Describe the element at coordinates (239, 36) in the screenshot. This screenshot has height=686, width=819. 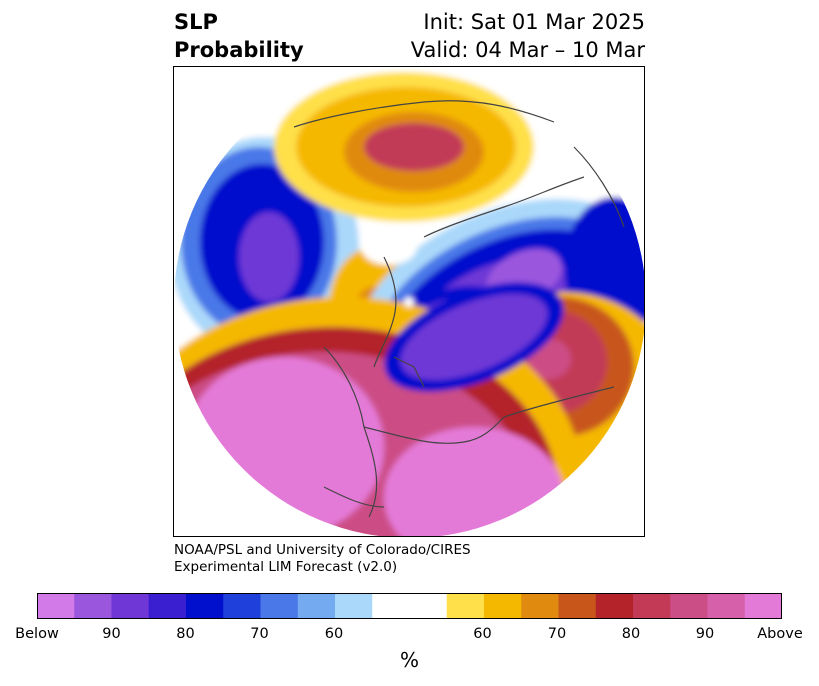
I see `map-title: SLP Probability` at that location.